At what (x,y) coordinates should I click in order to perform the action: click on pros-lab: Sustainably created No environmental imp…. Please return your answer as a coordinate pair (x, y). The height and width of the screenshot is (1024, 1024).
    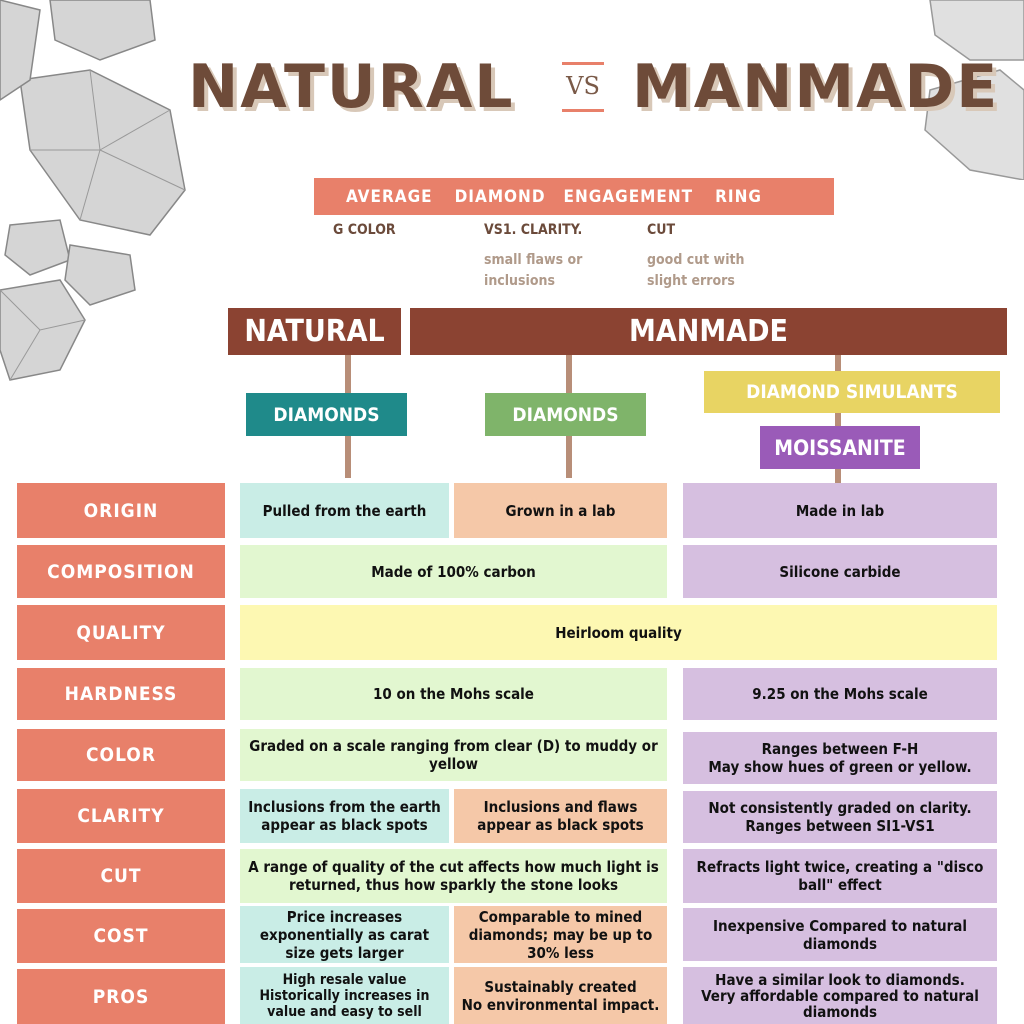
    Looking at the image, I should click on (560, 995).